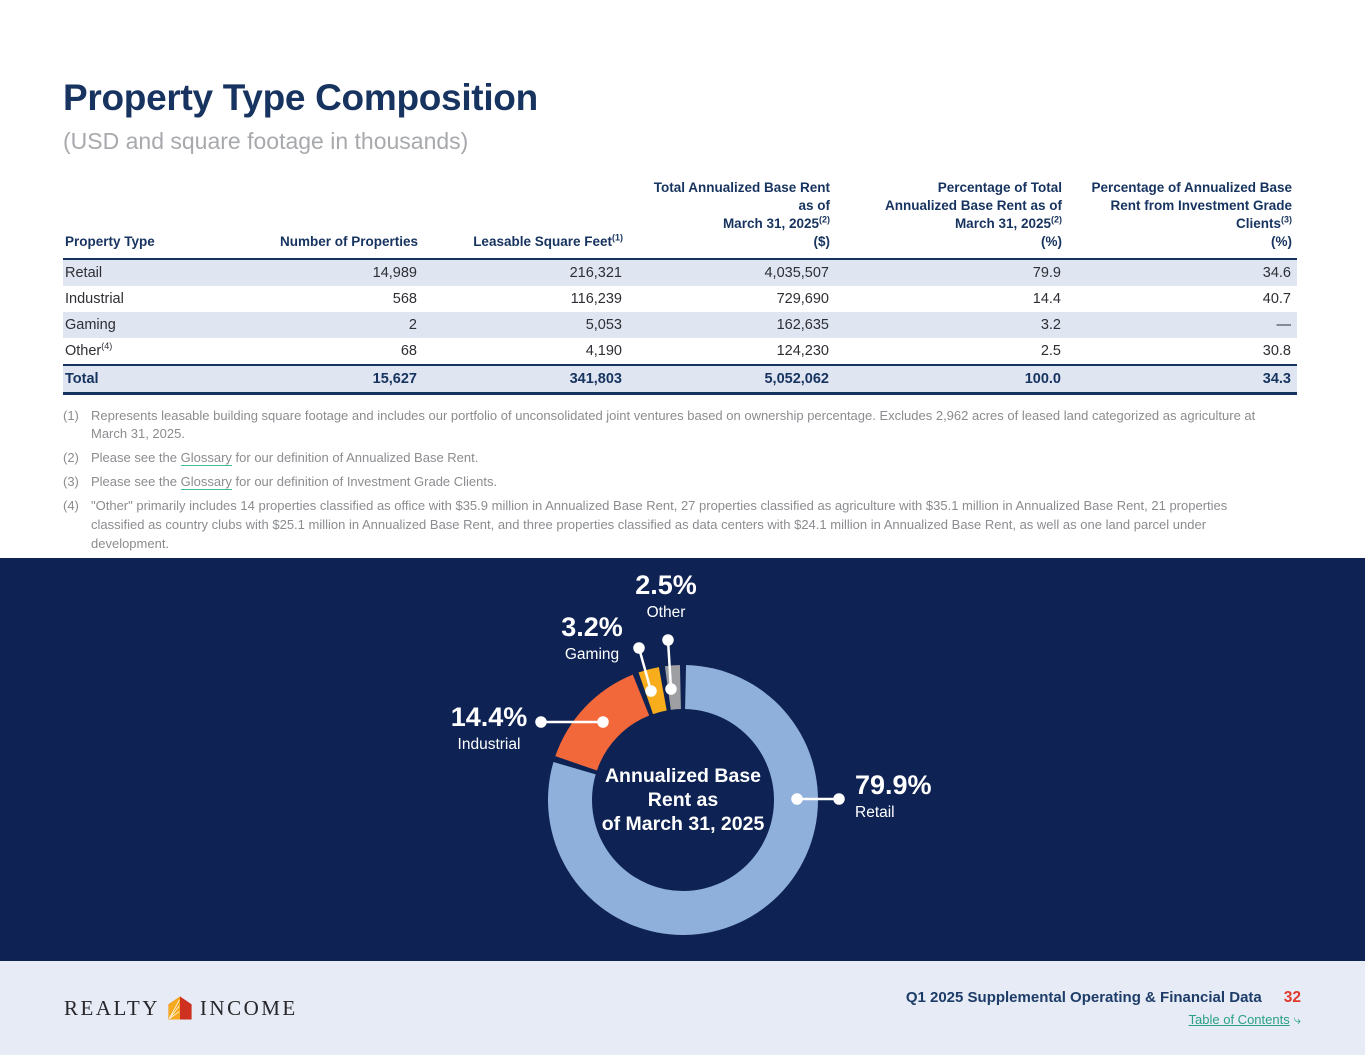 The height and width of the screenshot is (1055, 1365). What do you see at coordinates (348, 242) in the screenshot?
I see `col-header-number-of-properties: Number of Properties` at bounding box center [348, 242].